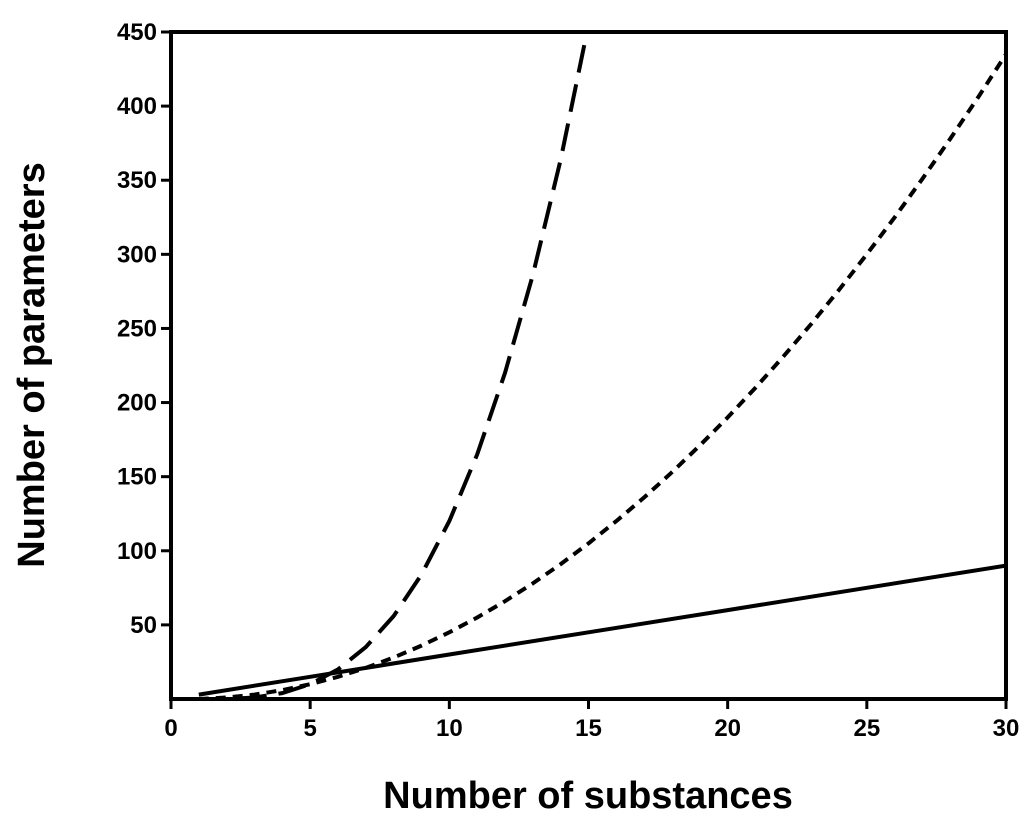 The width and height of the screenshot is (1026, 823). I want to click on y-tick-label: 150, so click(137, 477).